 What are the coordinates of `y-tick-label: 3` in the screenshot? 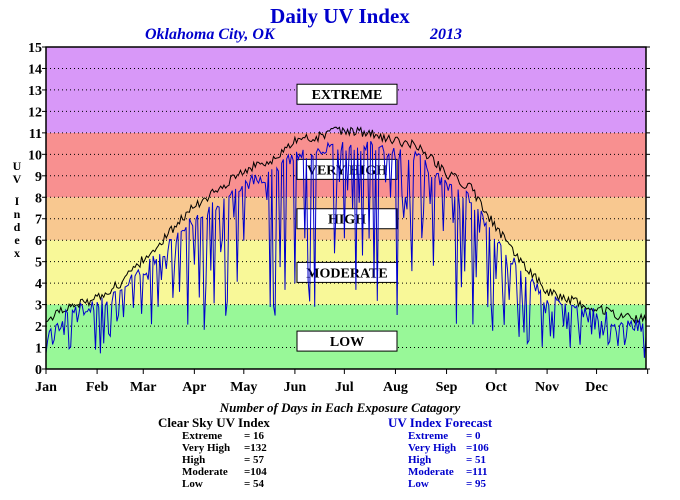 It's located at (38, 306).